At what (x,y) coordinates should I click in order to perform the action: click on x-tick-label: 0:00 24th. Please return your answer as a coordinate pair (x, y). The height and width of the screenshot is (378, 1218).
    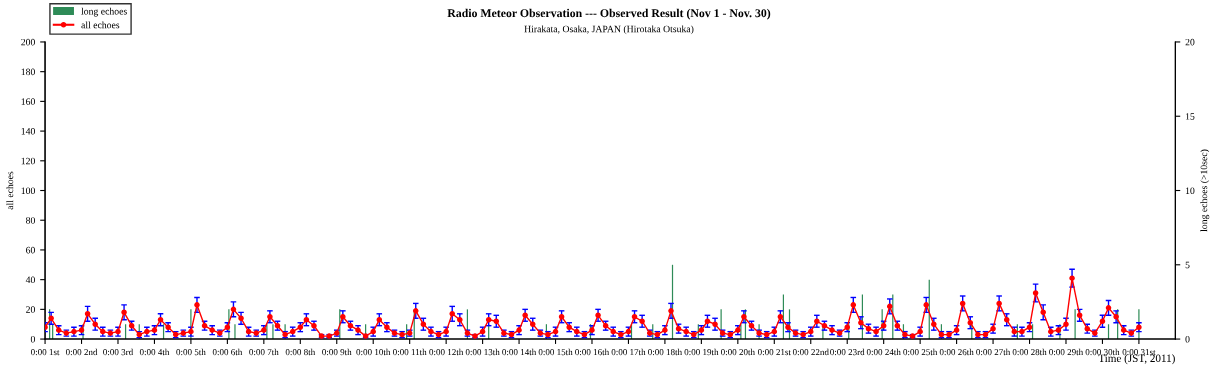
    Looking at the image, I should click on (883, 352).